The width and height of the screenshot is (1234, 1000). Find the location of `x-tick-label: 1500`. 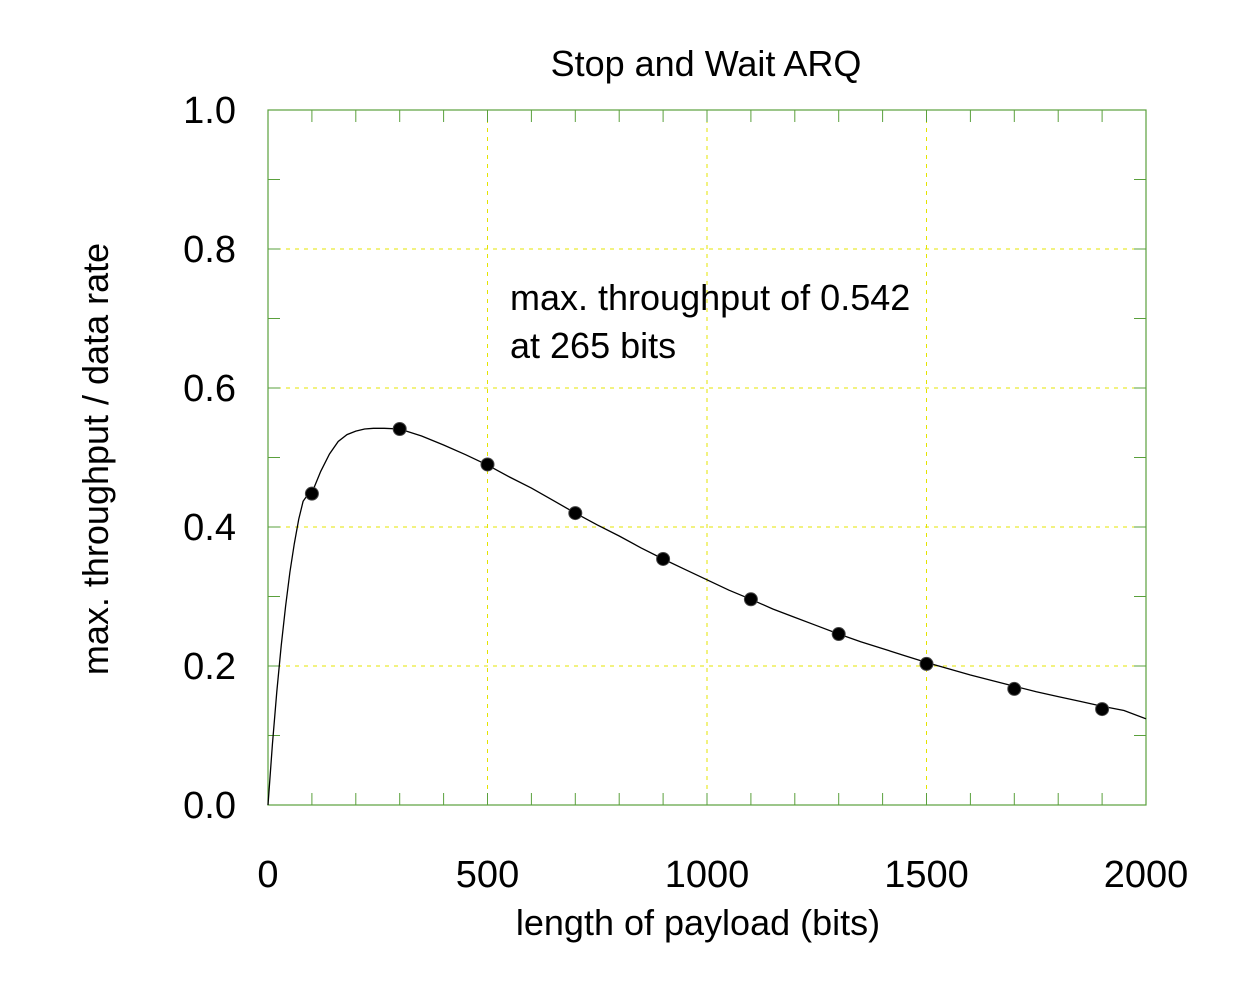

x-tick-label: 1500 is located at coordinates (926, 875).